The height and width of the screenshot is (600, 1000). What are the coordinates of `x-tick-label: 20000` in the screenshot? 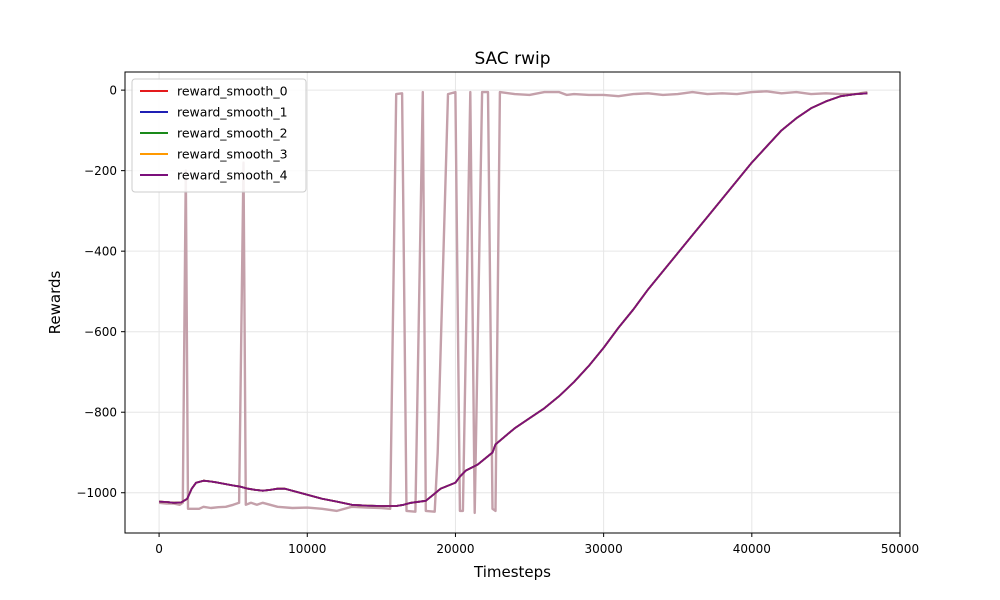 It's located at (455, 549).